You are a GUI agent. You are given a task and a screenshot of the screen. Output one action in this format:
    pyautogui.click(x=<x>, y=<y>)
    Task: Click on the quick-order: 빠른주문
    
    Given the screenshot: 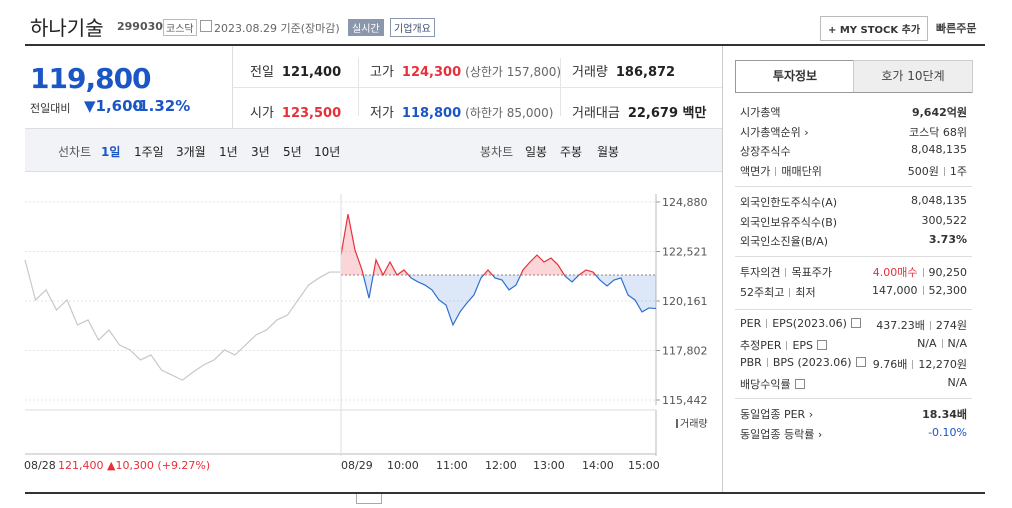 What is the action you would take?
    pyautogui.click(x=956, y=28)
    